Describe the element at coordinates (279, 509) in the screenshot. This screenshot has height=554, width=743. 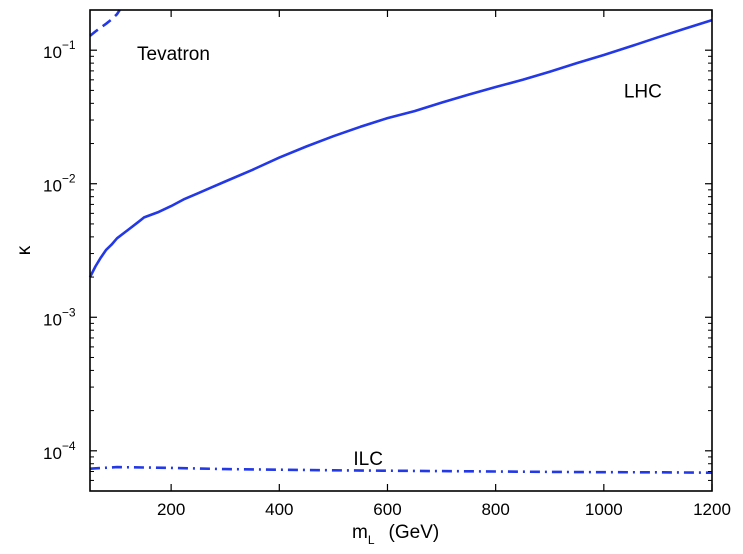
I see `x-tick-label: 400` at that location.